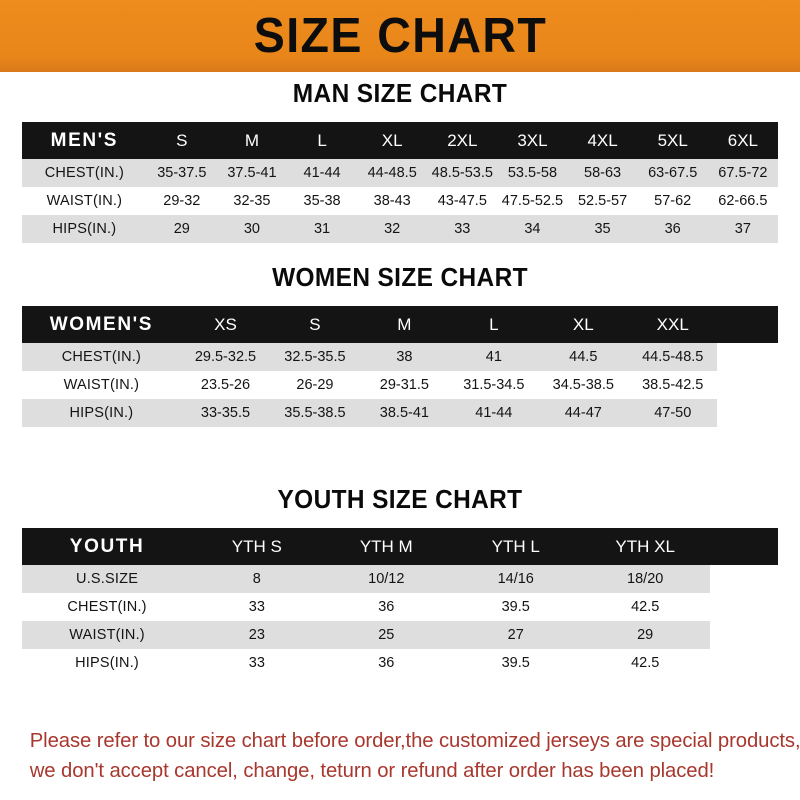 The height and width of the screenshot is (800, 800). I want to click on table-header-row-men: MEN'S S M L XL 2XL 3XL 4XL 5XL 6XL, so click(400, 140).